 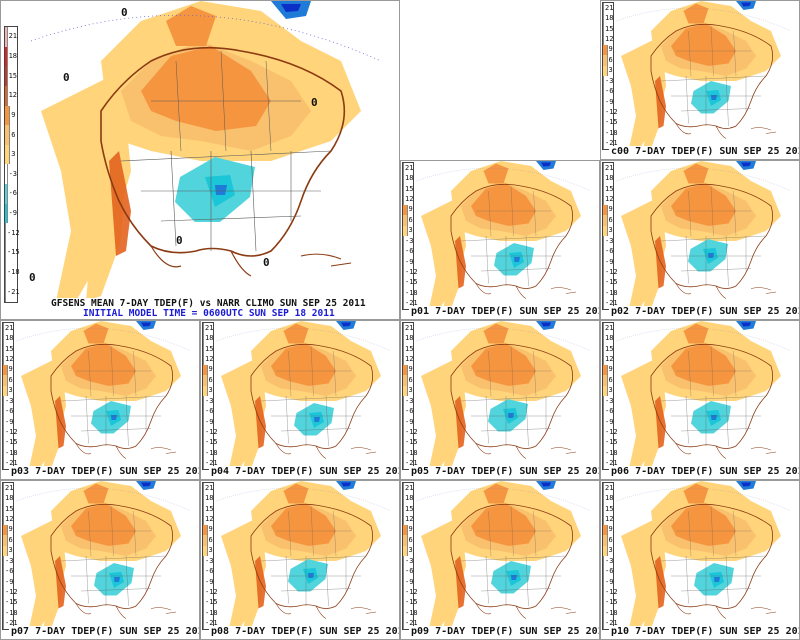 What do you see at coordinates (211, 591) in the screenshot?
I see `legend-label: -12` at bounding box center [211, 591].